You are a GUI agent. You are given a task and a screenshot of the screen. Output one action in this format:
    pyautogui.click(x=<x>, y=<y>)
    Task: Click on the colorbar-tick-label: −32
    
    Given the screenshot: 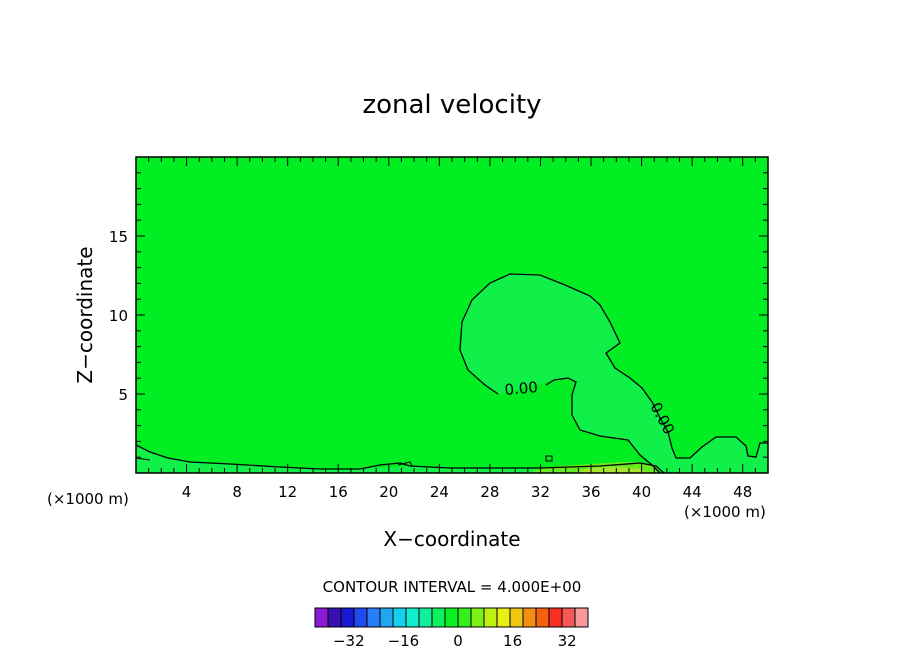 What is the action you would take?
    pyautogui.click(x=349, y=641)
    